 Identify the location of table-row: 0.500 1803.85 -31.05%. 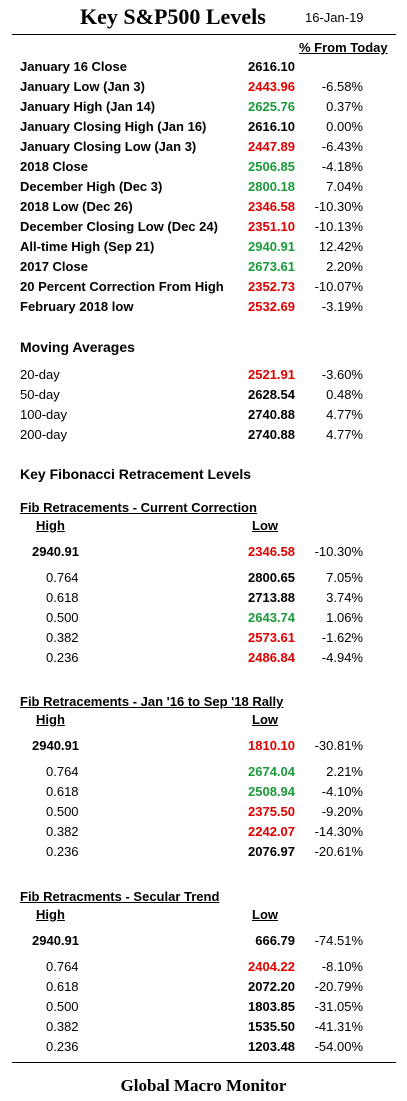
(203, 1007).